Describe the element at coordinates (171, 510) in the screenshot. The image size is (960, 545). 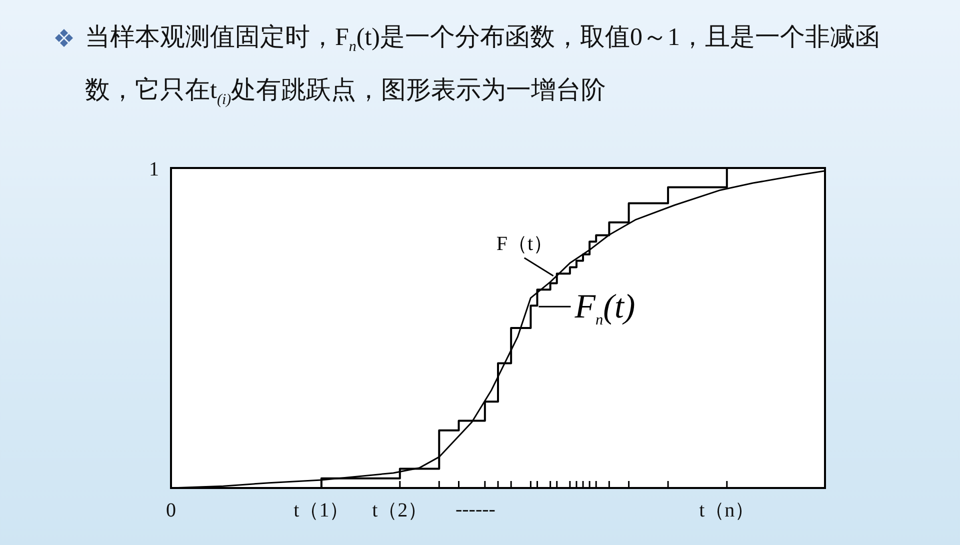
I see `x-tick-label: 0` at that location.